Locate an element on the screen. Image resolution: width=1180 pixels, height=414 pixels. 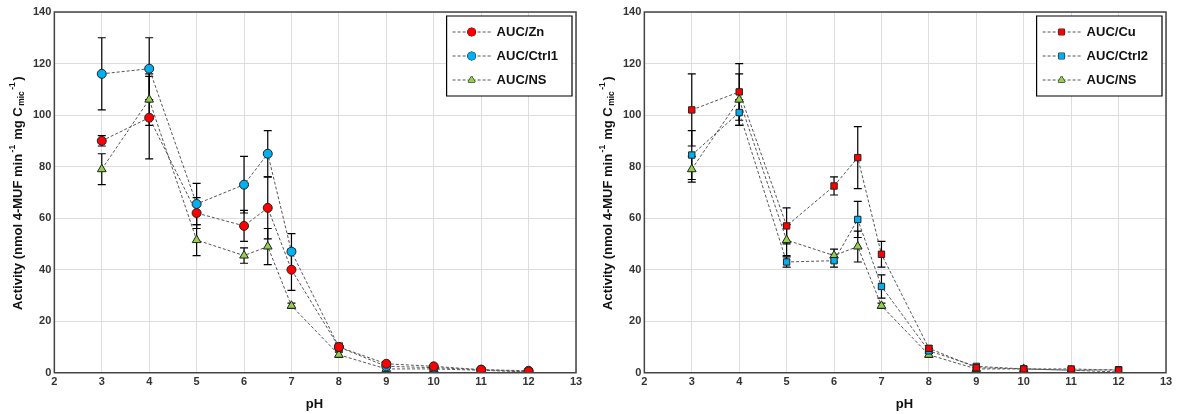
legend-label: AUC/Cu is located at coordinates (1111, 31).